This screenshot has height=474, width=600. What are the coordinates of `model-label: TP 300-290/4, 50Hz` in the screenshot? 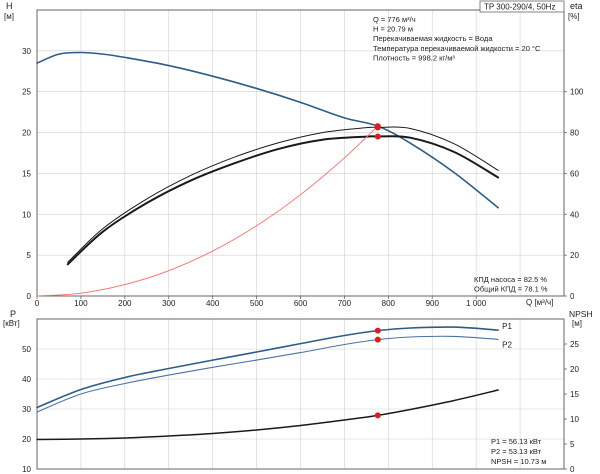 It's located at (519, 7).